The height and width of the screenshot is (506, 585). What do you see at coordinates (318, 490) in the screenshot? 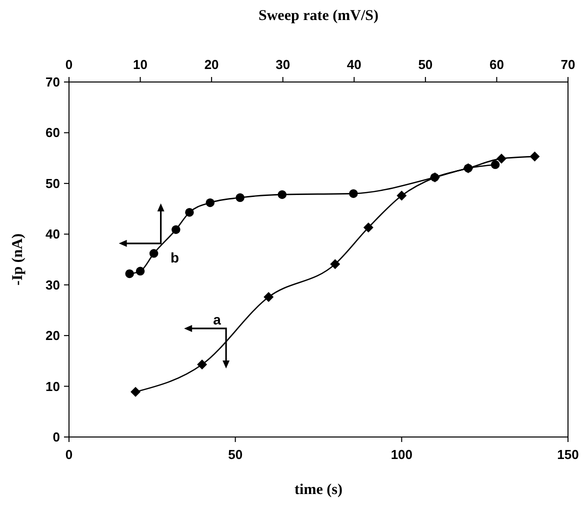
I see `x-axis-title: time (s)` at bounding box center [318, 490].